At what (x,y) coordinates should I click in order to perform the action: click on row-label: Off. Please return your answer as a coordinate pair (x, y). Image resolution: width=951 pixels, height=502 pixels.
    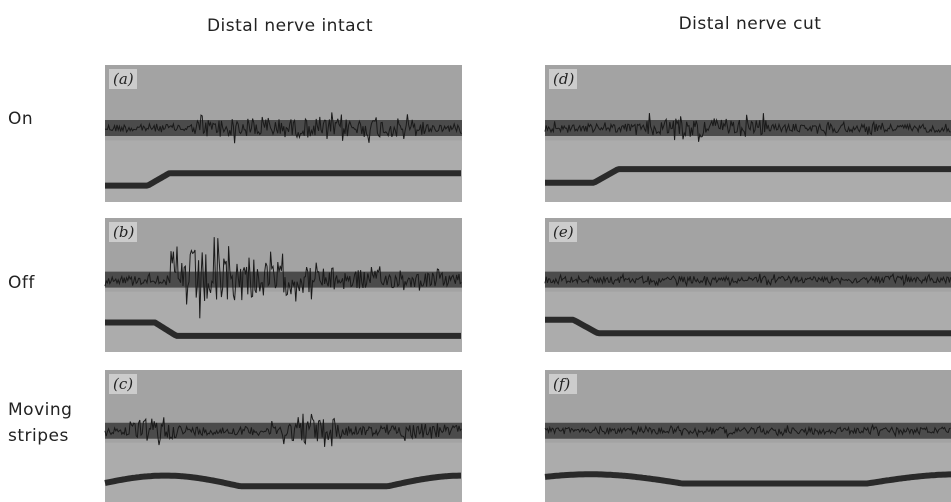
    Looking at the image, I should click on (21, 283).